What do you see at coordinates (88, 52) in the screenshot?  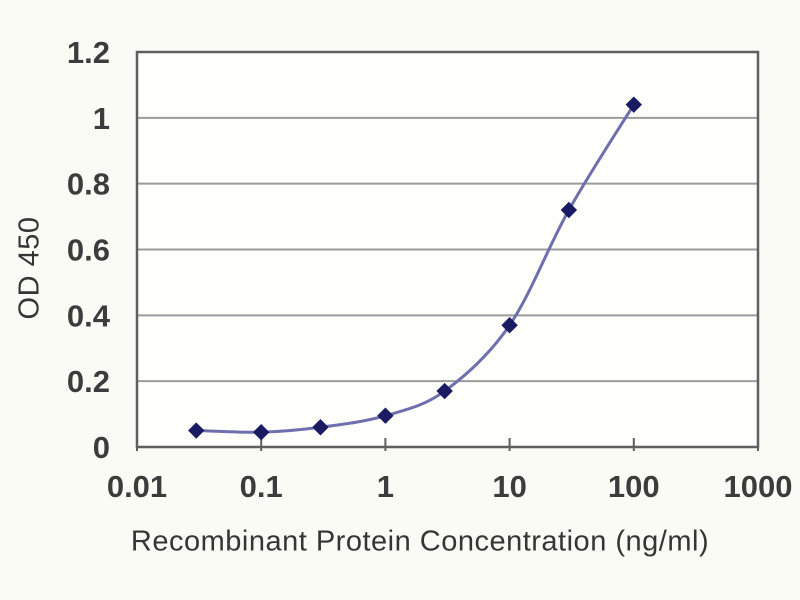 I see `y-tick-label: 1.2` at bounding box center [88, 52].